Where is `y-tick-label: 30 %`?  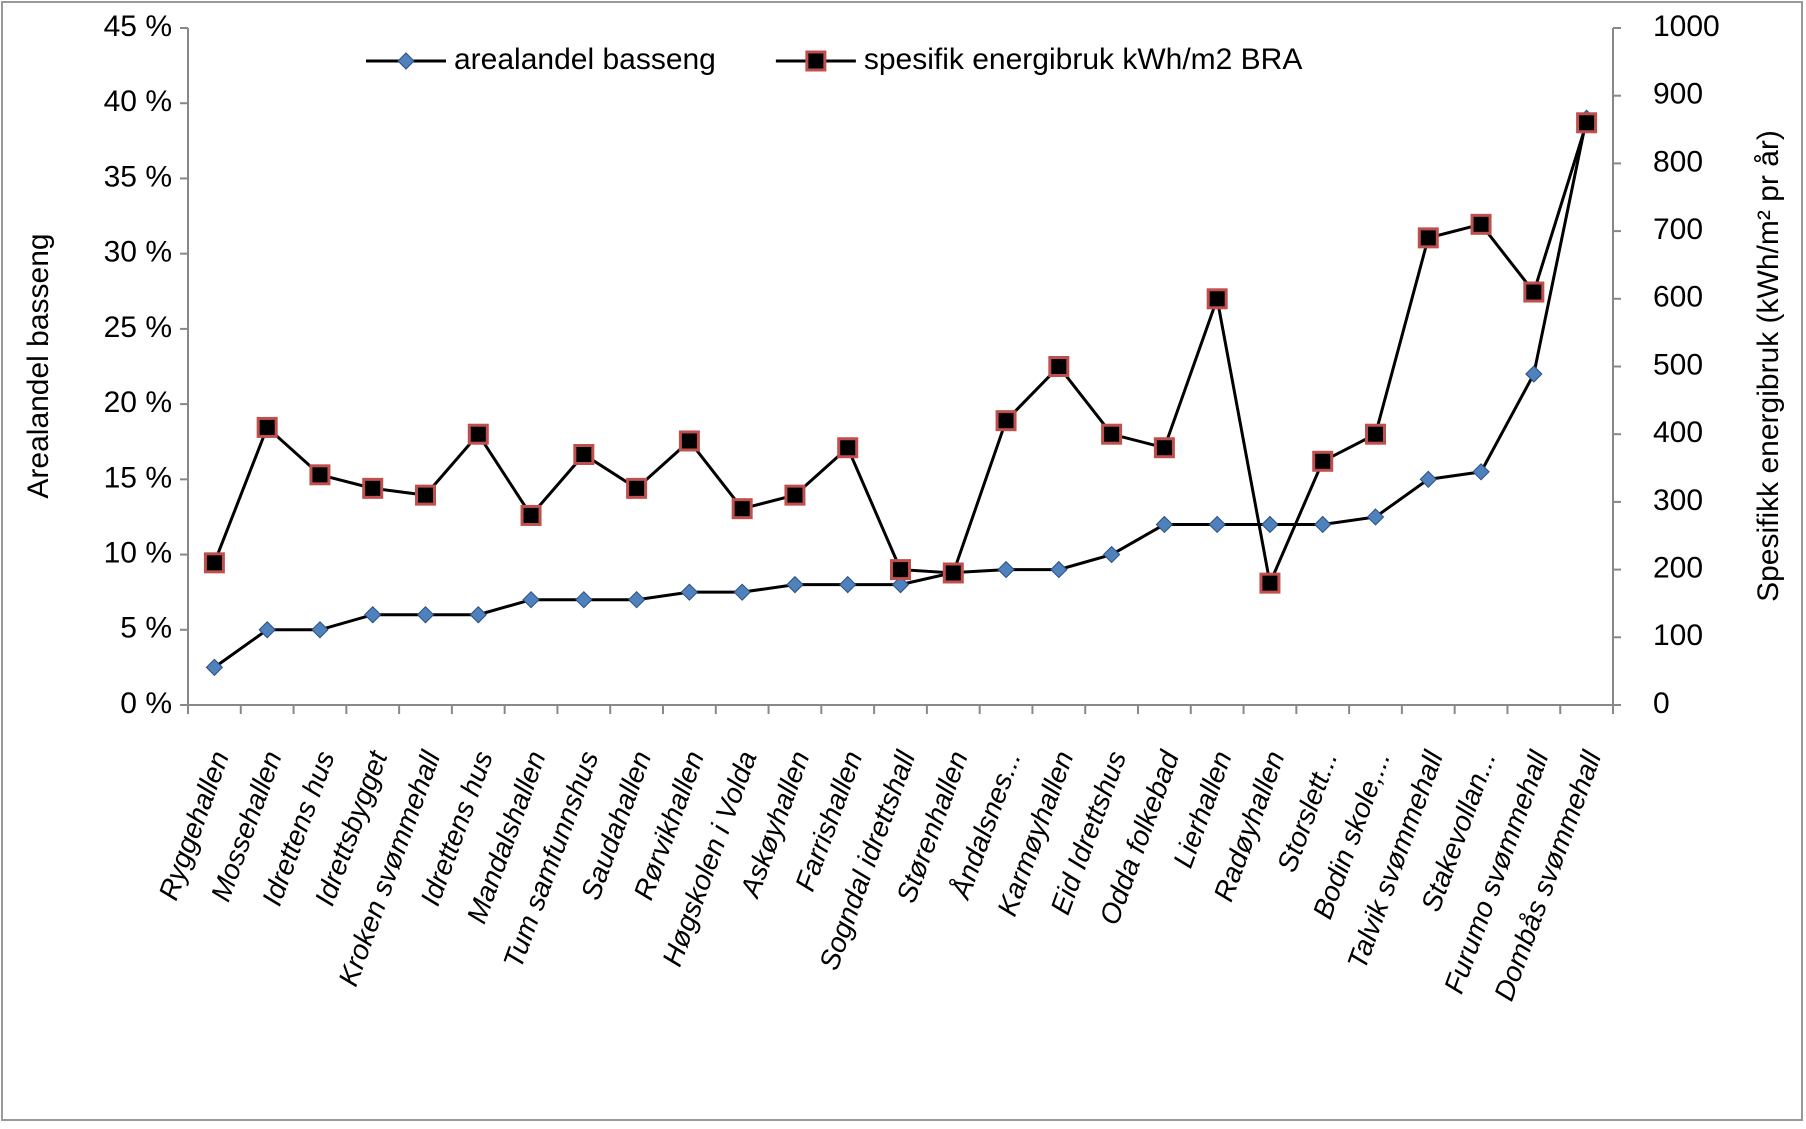 y-tick-label: 30 % is located at coordinates (138, 252).